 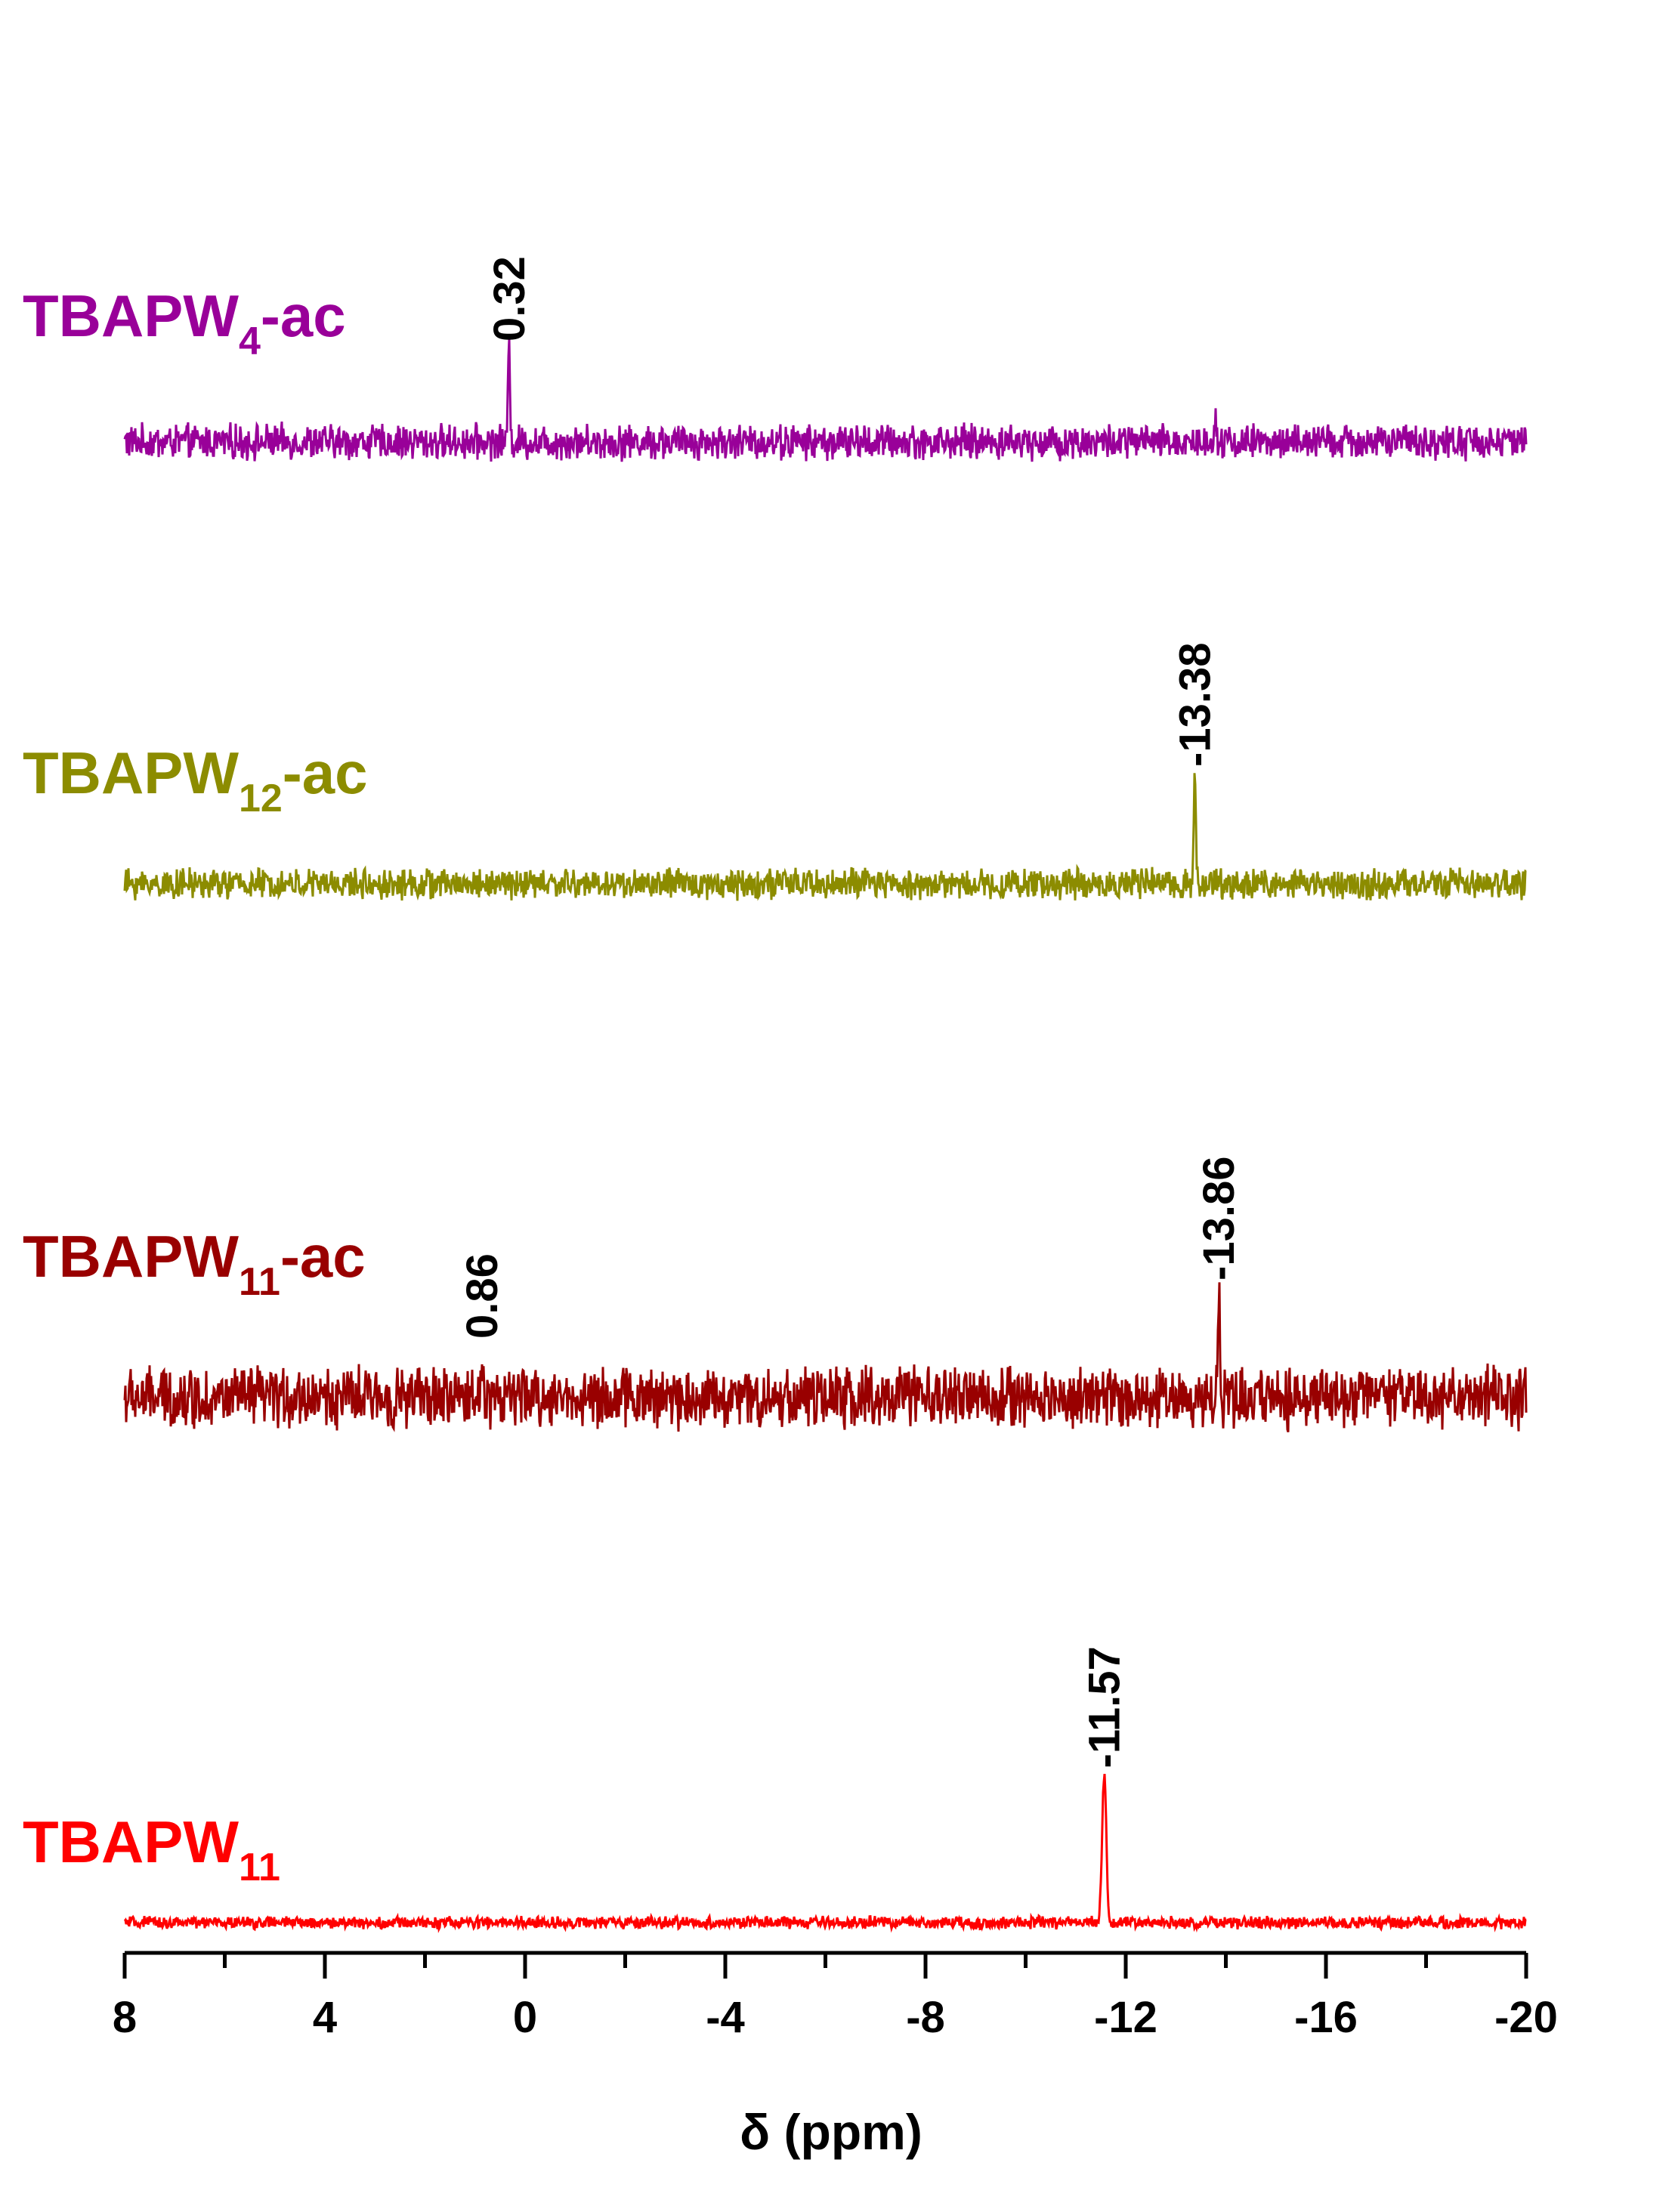 I want to click on series-label: TBAPW12-ac, so click(x=195, y=780).